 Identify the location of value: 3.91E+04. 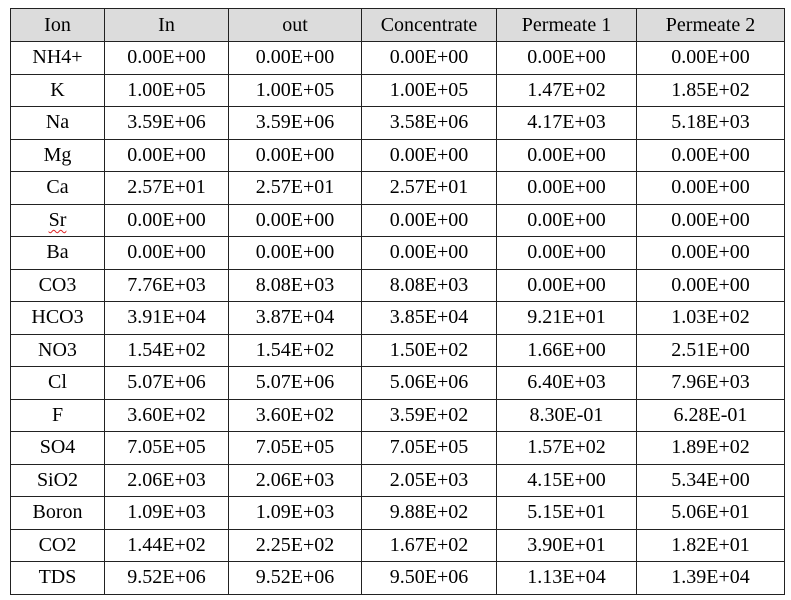
(166, 317).